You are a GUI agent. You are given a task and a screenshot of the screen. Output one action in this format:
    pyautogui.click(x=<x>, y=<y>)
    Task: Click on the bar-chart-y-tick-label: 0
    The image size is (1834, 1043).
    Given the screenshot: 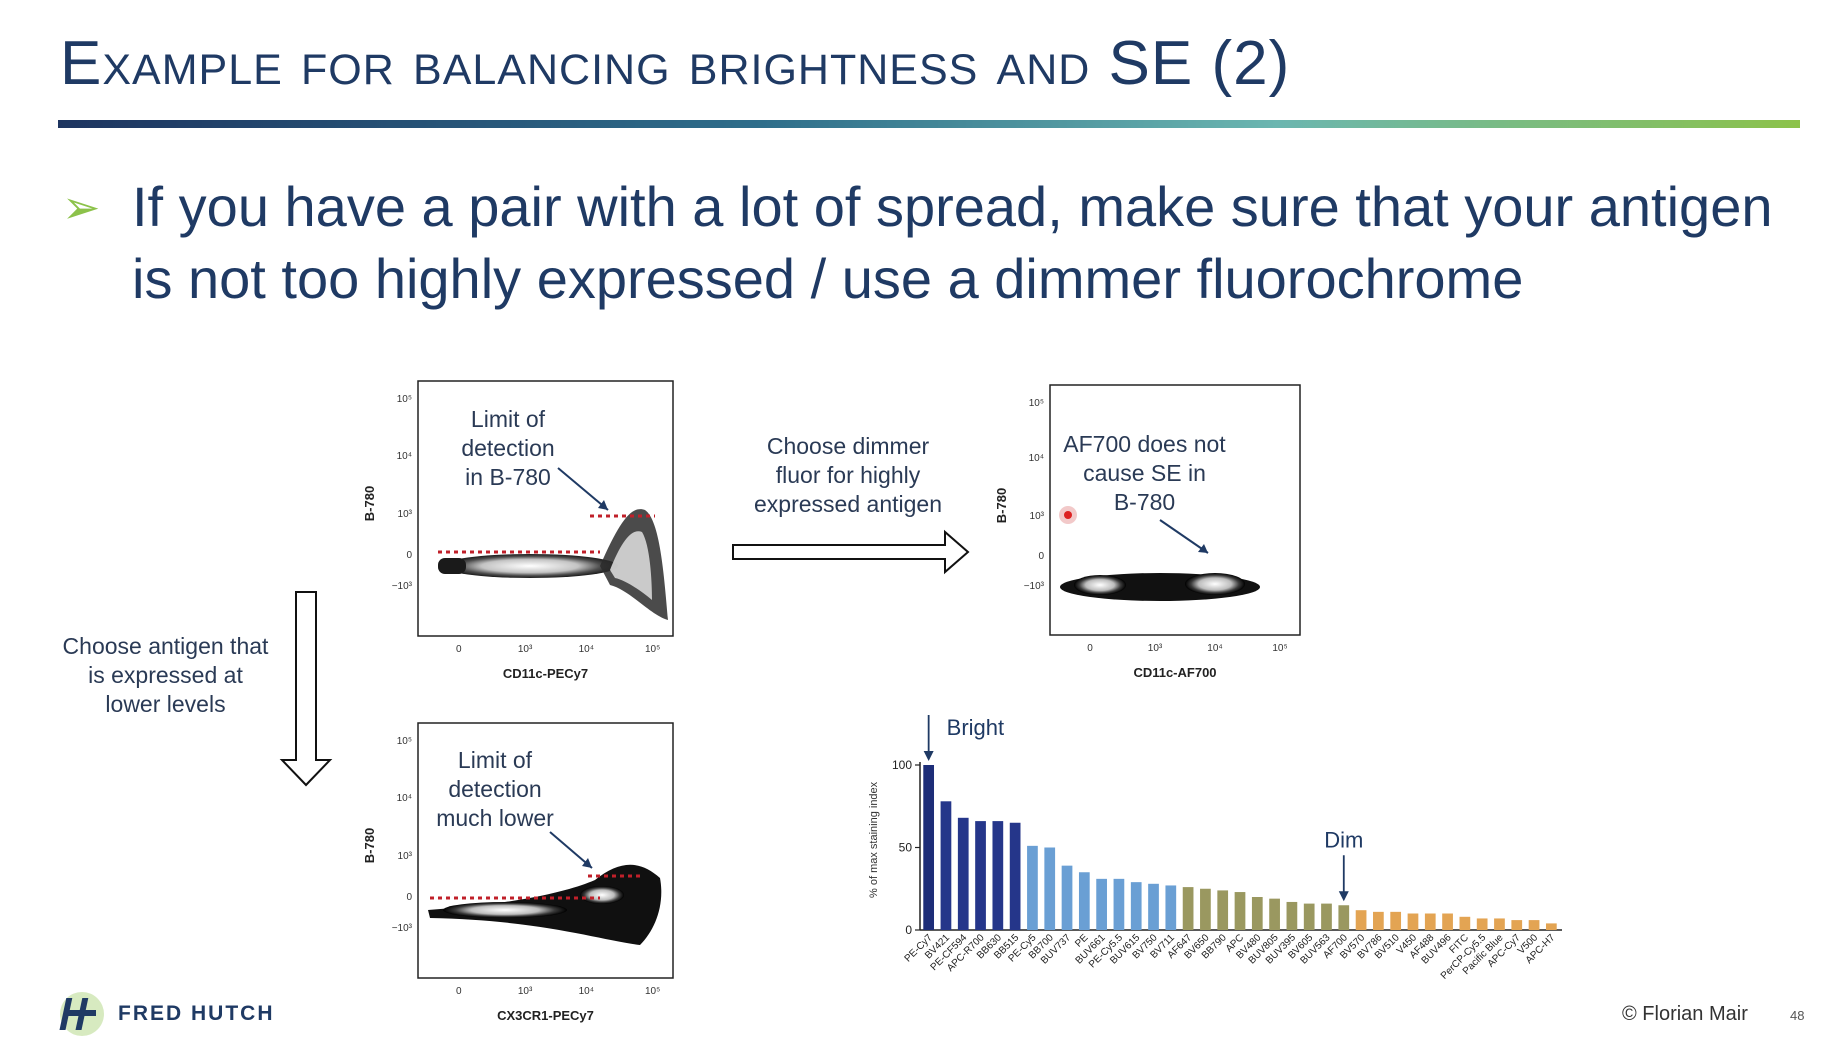 What is the action you would take?
    pyautogui.click(x=908, y=930)
    